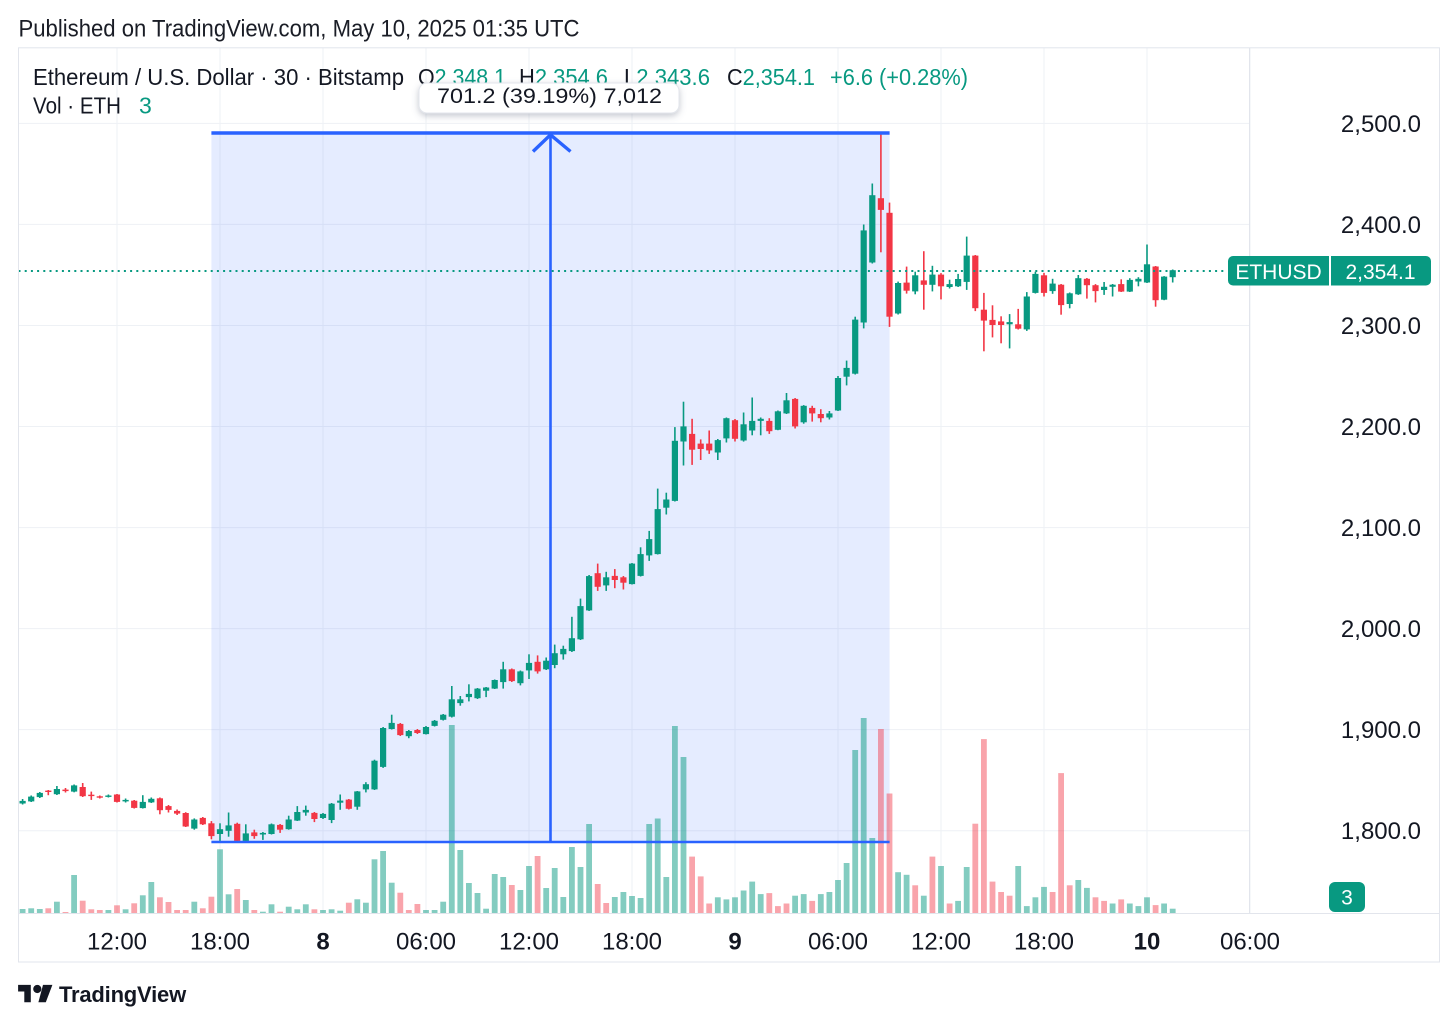 Image resolution: width=1456 pixels, height=1026 pixels. What do you see at coordinates (1380, 272) in the screenshot?
I see `svg-text: 2,354.1` at bounding box center [1380, 272].